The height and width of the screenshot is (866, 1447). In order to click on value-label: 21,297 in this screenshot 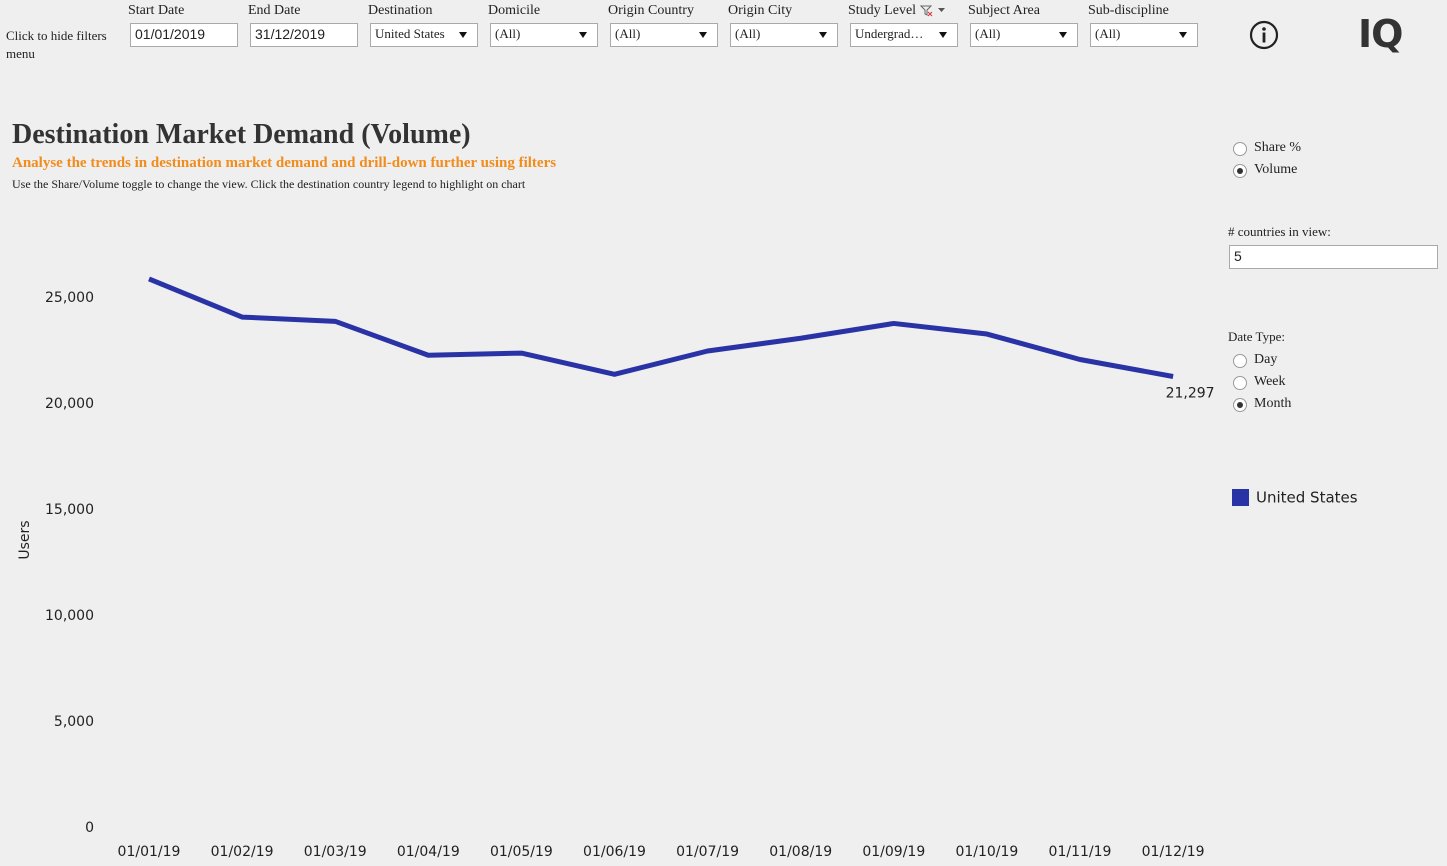, I will do `click(1190, 394)`.